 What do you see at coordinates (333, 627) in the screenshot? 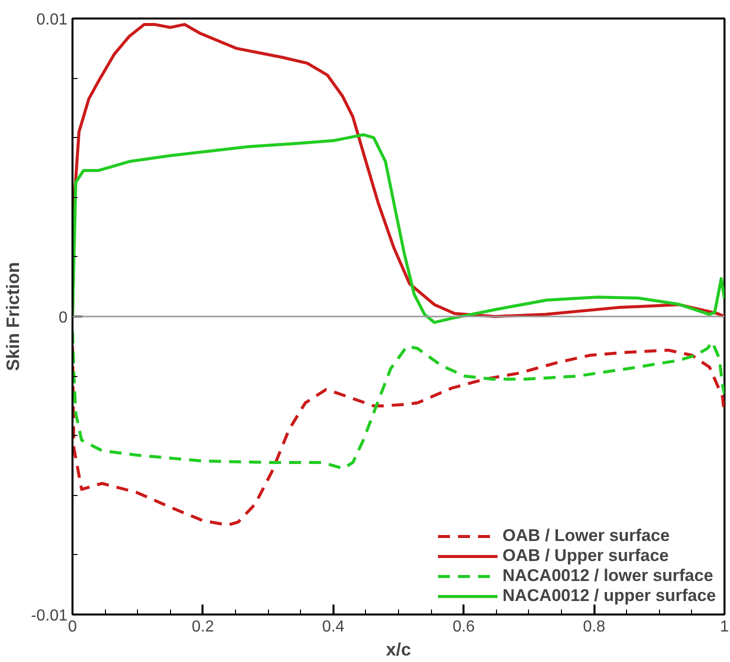
I see `x-tick-label: 0.4` at bounding box center [333, 627].